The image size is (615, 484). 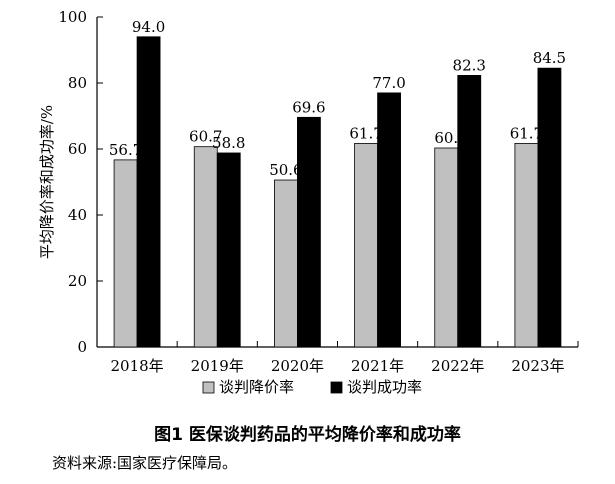 I want to click on data-label: 50.6, so click(x=285, y=170).